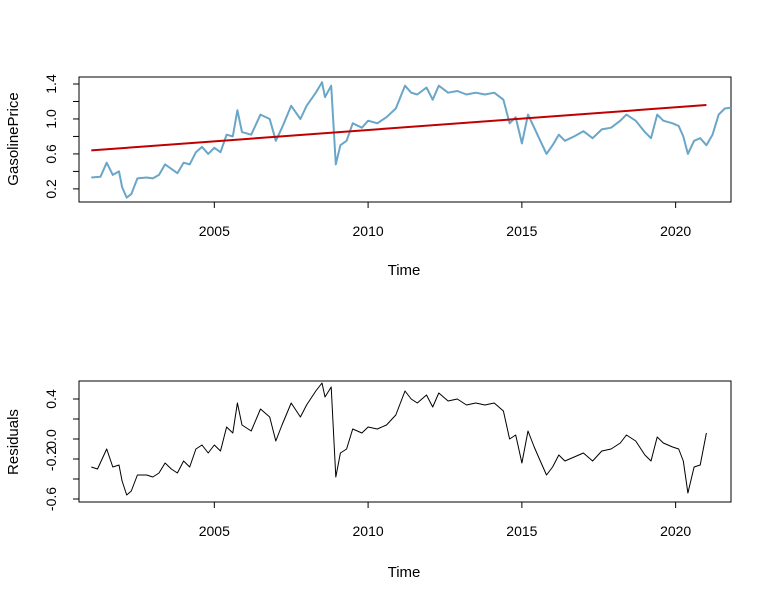 The height and width of the screenshot is (601, 771). What do you see at coordinates (445, 220) in the screenshot?
I see `price-x-axis: 2005 2010 2015 2020` at bounding box center [445, 220].